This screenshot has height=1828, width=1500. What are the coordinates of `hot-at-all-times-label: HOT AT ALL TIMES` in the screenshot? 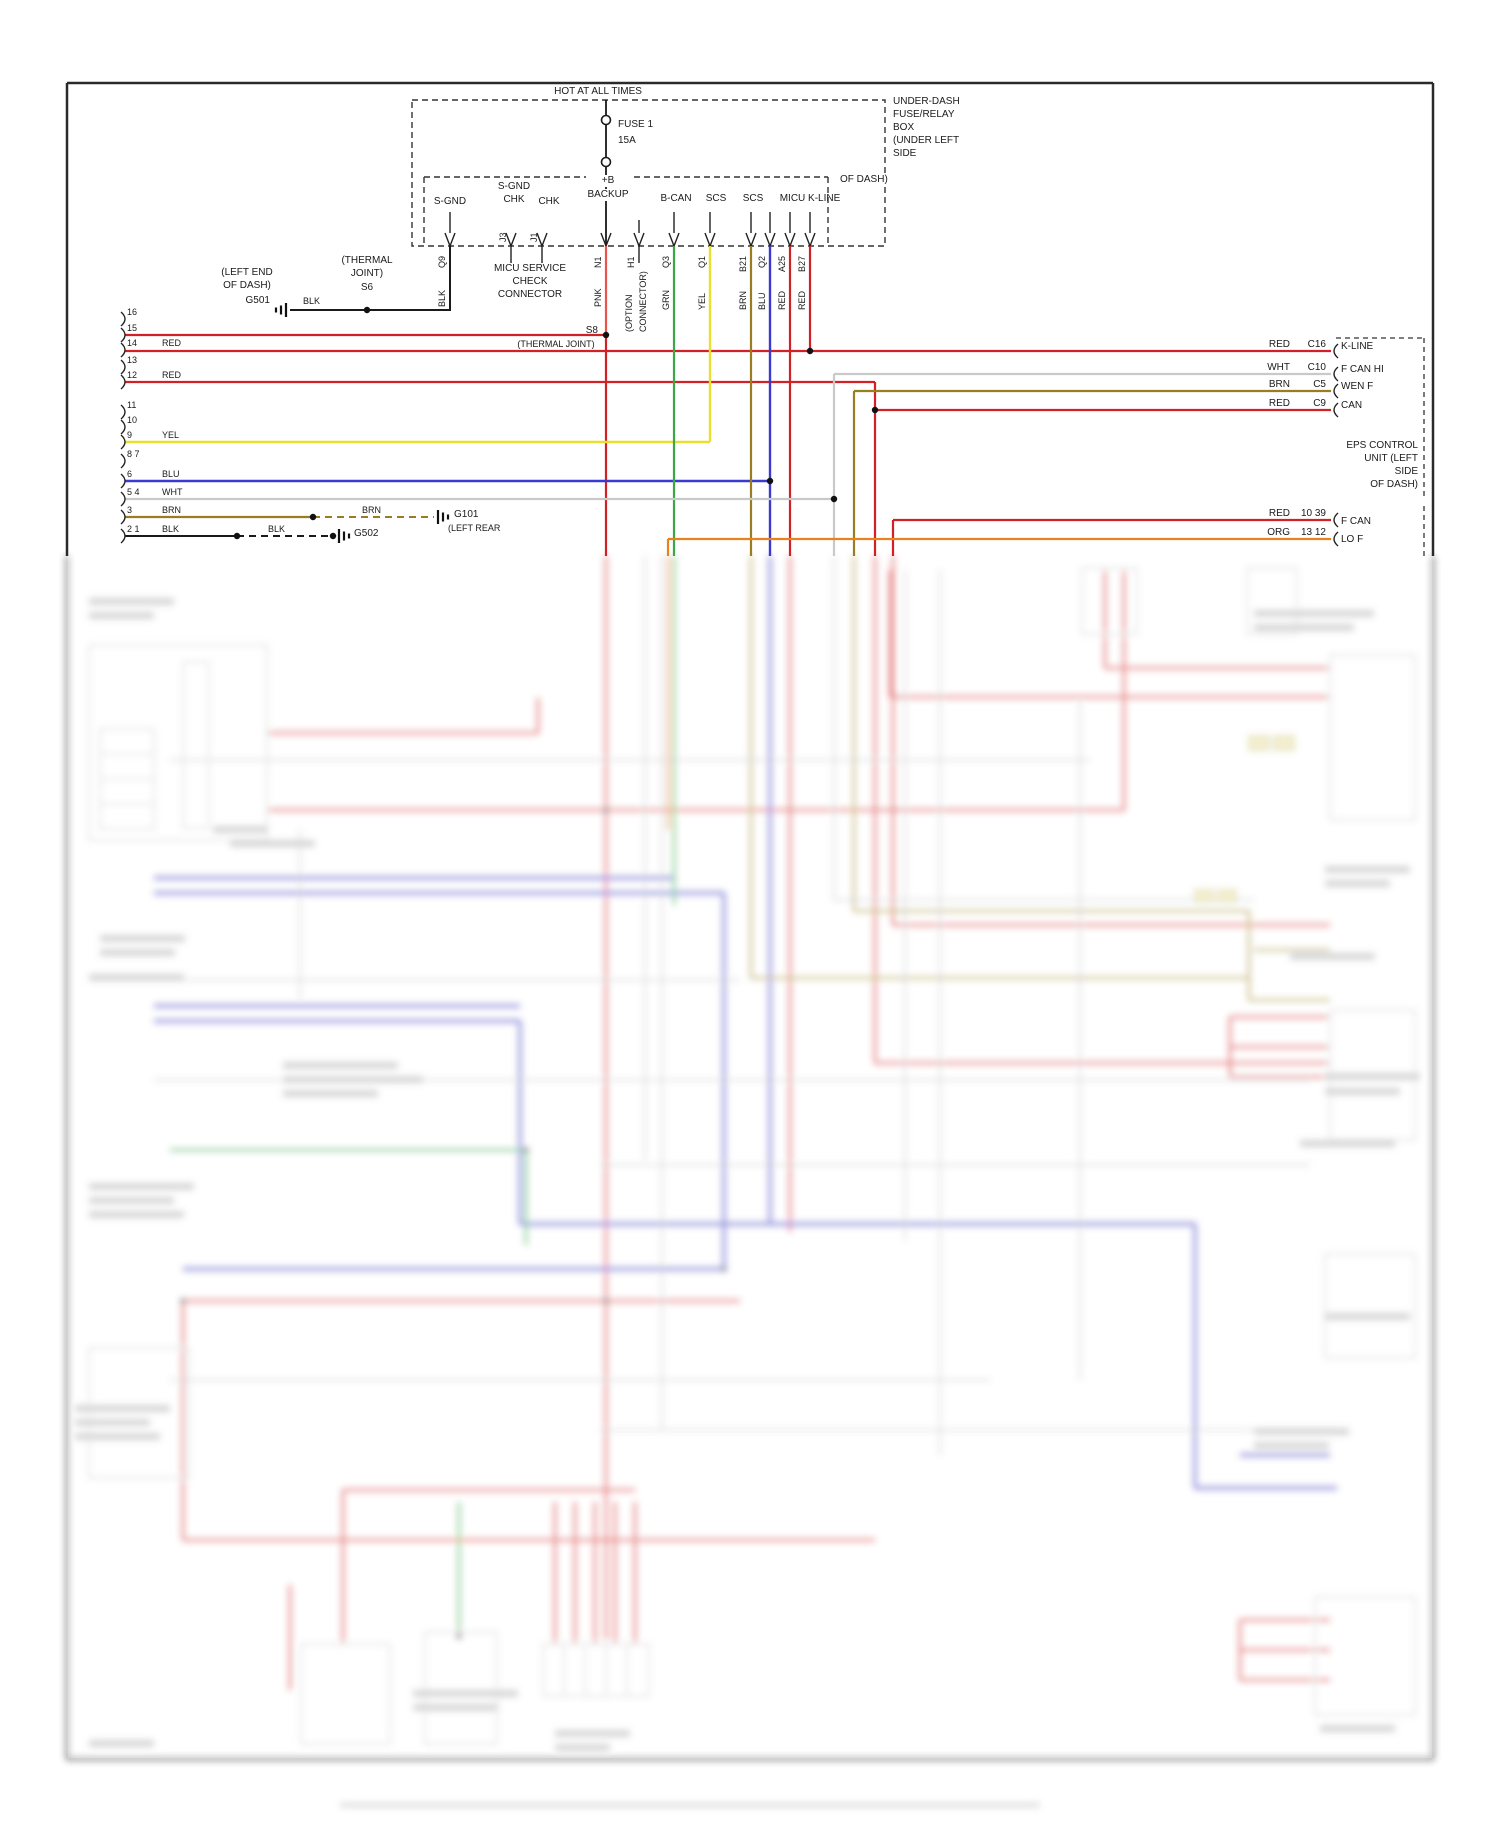 It's located at (598, 91).